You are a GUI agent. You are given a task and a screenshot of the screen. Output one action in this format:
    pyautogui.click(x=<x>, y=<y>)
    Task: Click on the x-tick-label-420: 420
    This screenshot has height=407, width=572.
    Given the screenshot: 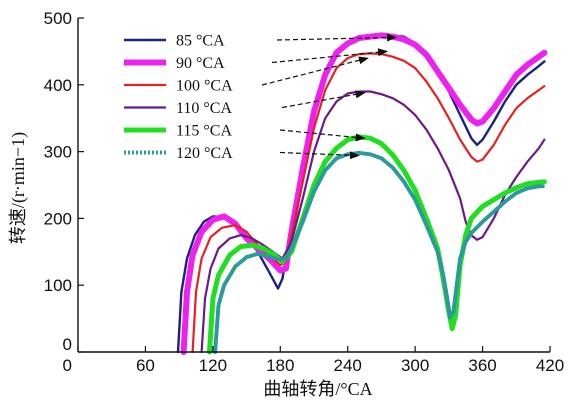 What is the action you would take?
    pyautogui.click(x=550, y=365)
    